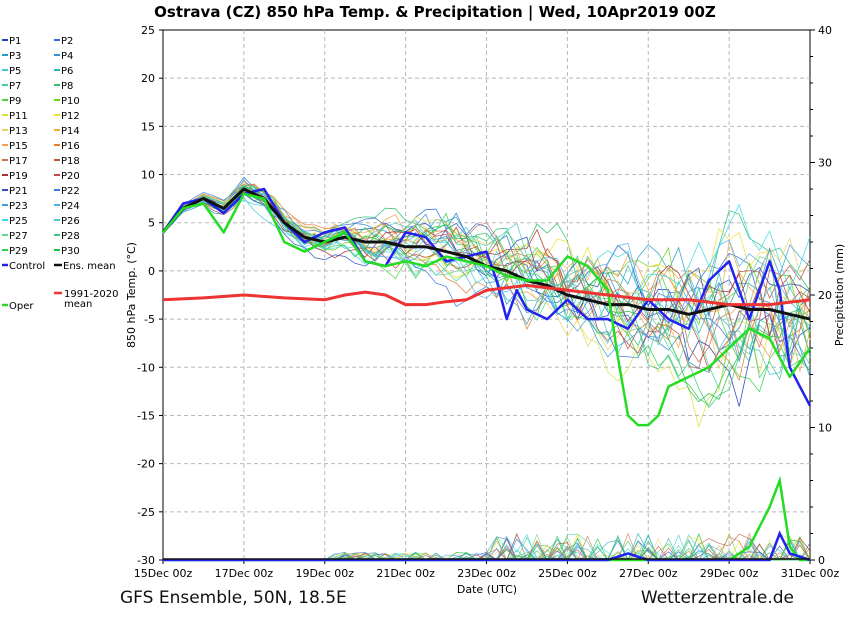 The image size is (850, 620). What do you see at coordinates (15, 41) in the screenshot?
I see `legend-label: P1` at bounding box center [15, 41].